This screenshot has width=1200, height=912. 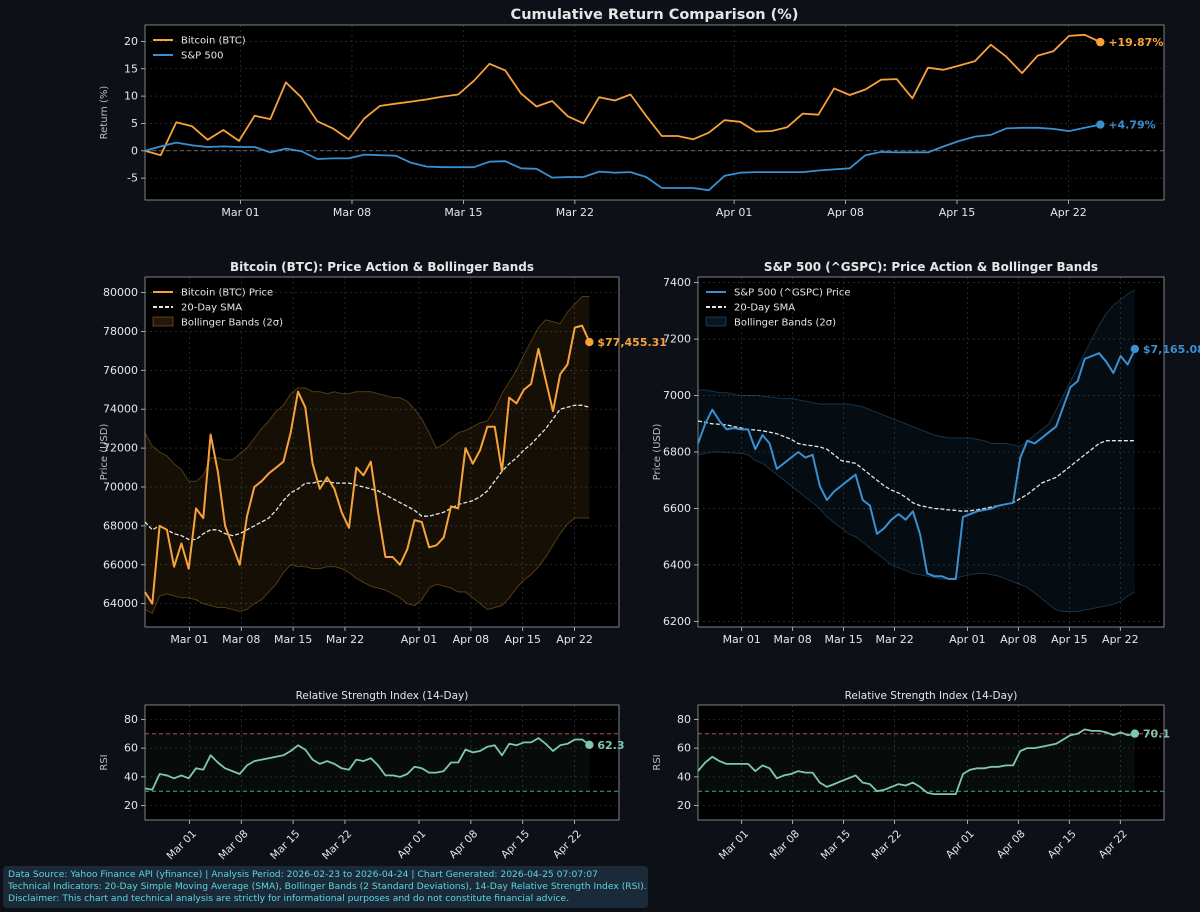 I want to click on end-value-label: $77,455.31, so click(x=632, y=342).